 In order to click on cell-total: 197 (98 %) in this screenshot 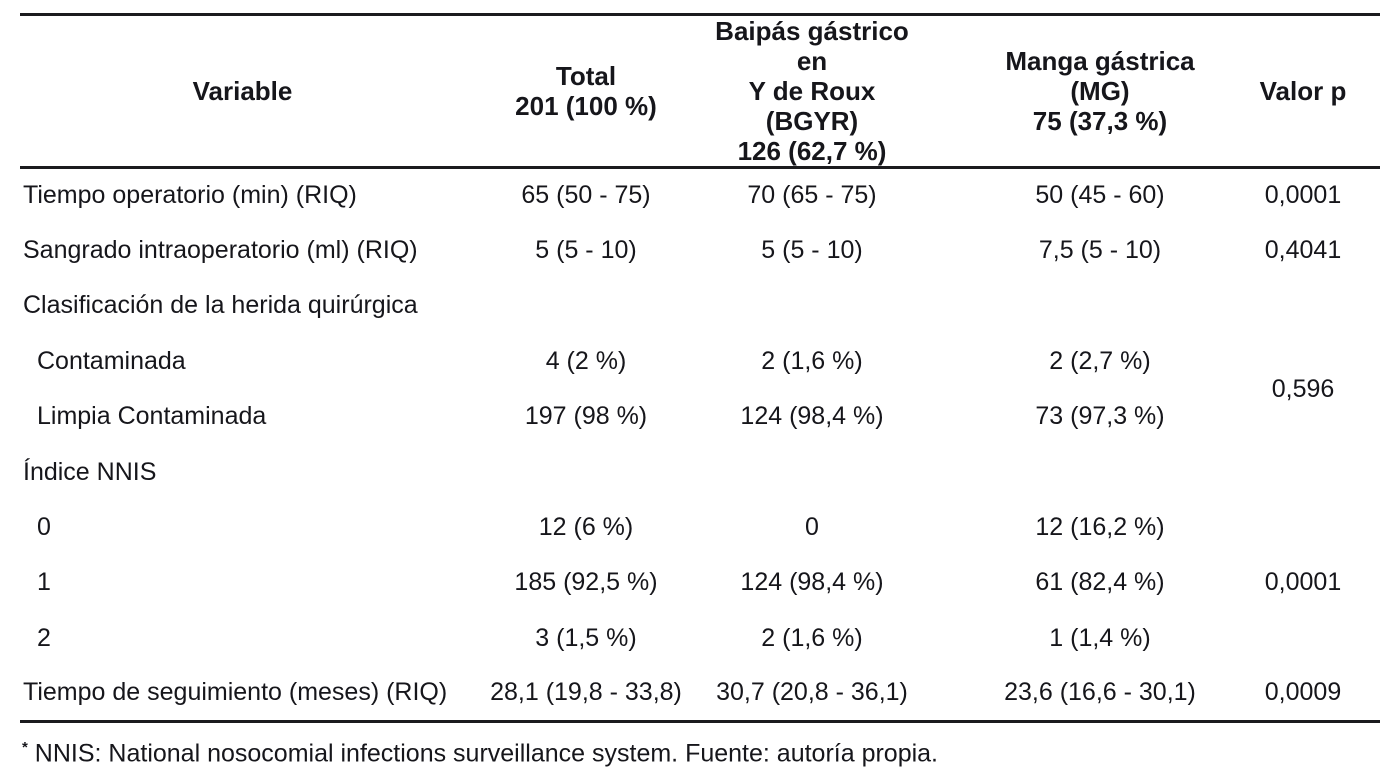, I will do `click(586, 416)`.